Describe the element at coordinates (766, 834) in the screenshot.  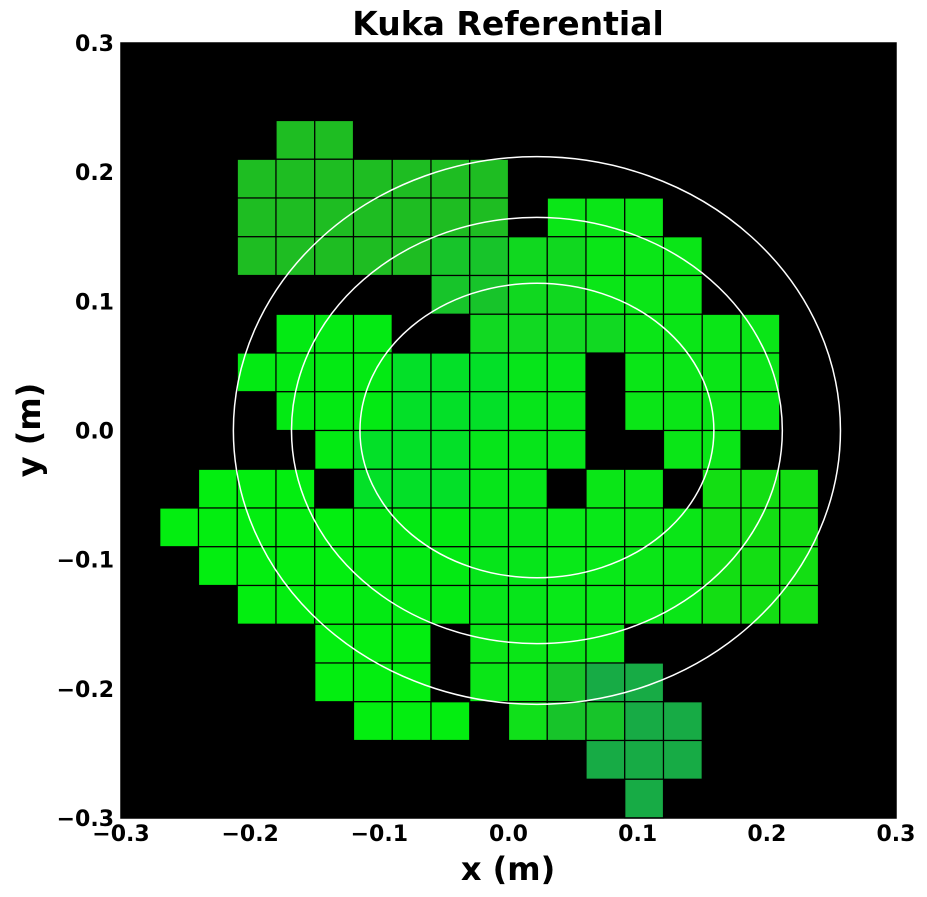
I see `x-tick-label: 0.2` at that location.